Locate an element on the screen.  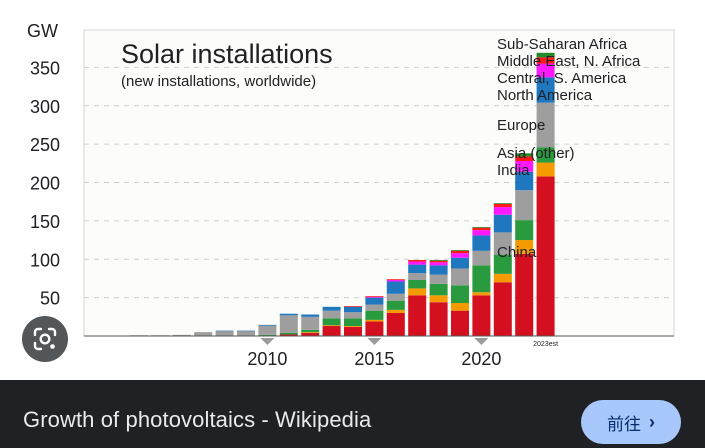
y-tick-label: 50 is located at coordinates (50, 299).